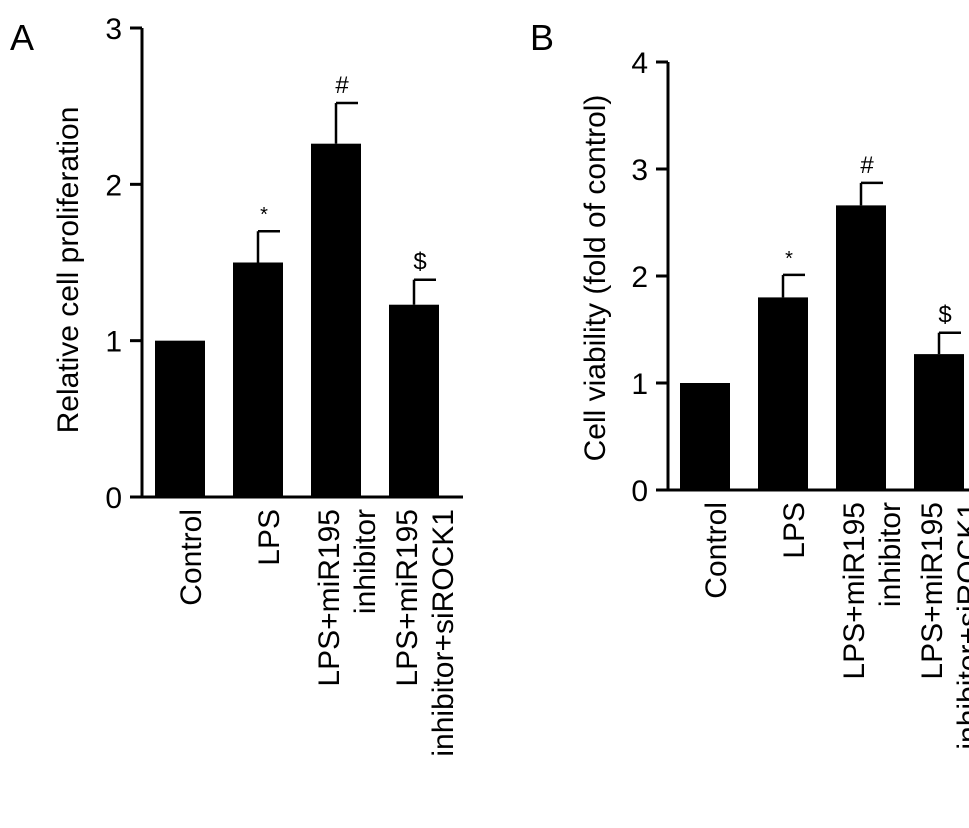 The image size is (969, 828). I want to click on y-tick-label-b: 4, so click(639, 63).